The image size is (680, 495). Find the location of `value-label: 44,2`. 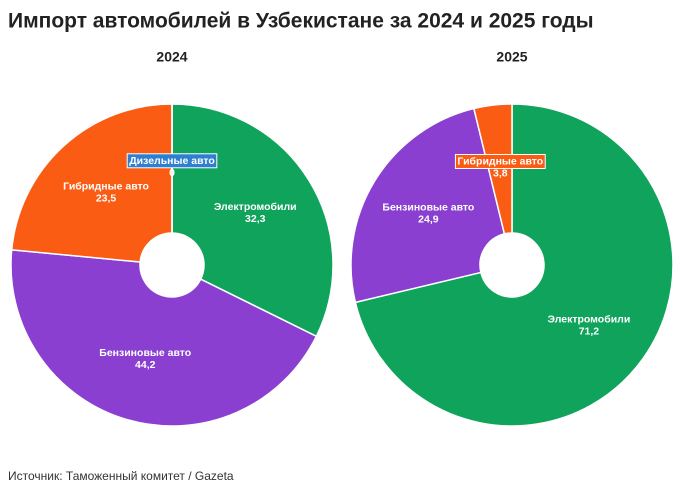

value-label: 44,2 is located at coordinates (145, 365).